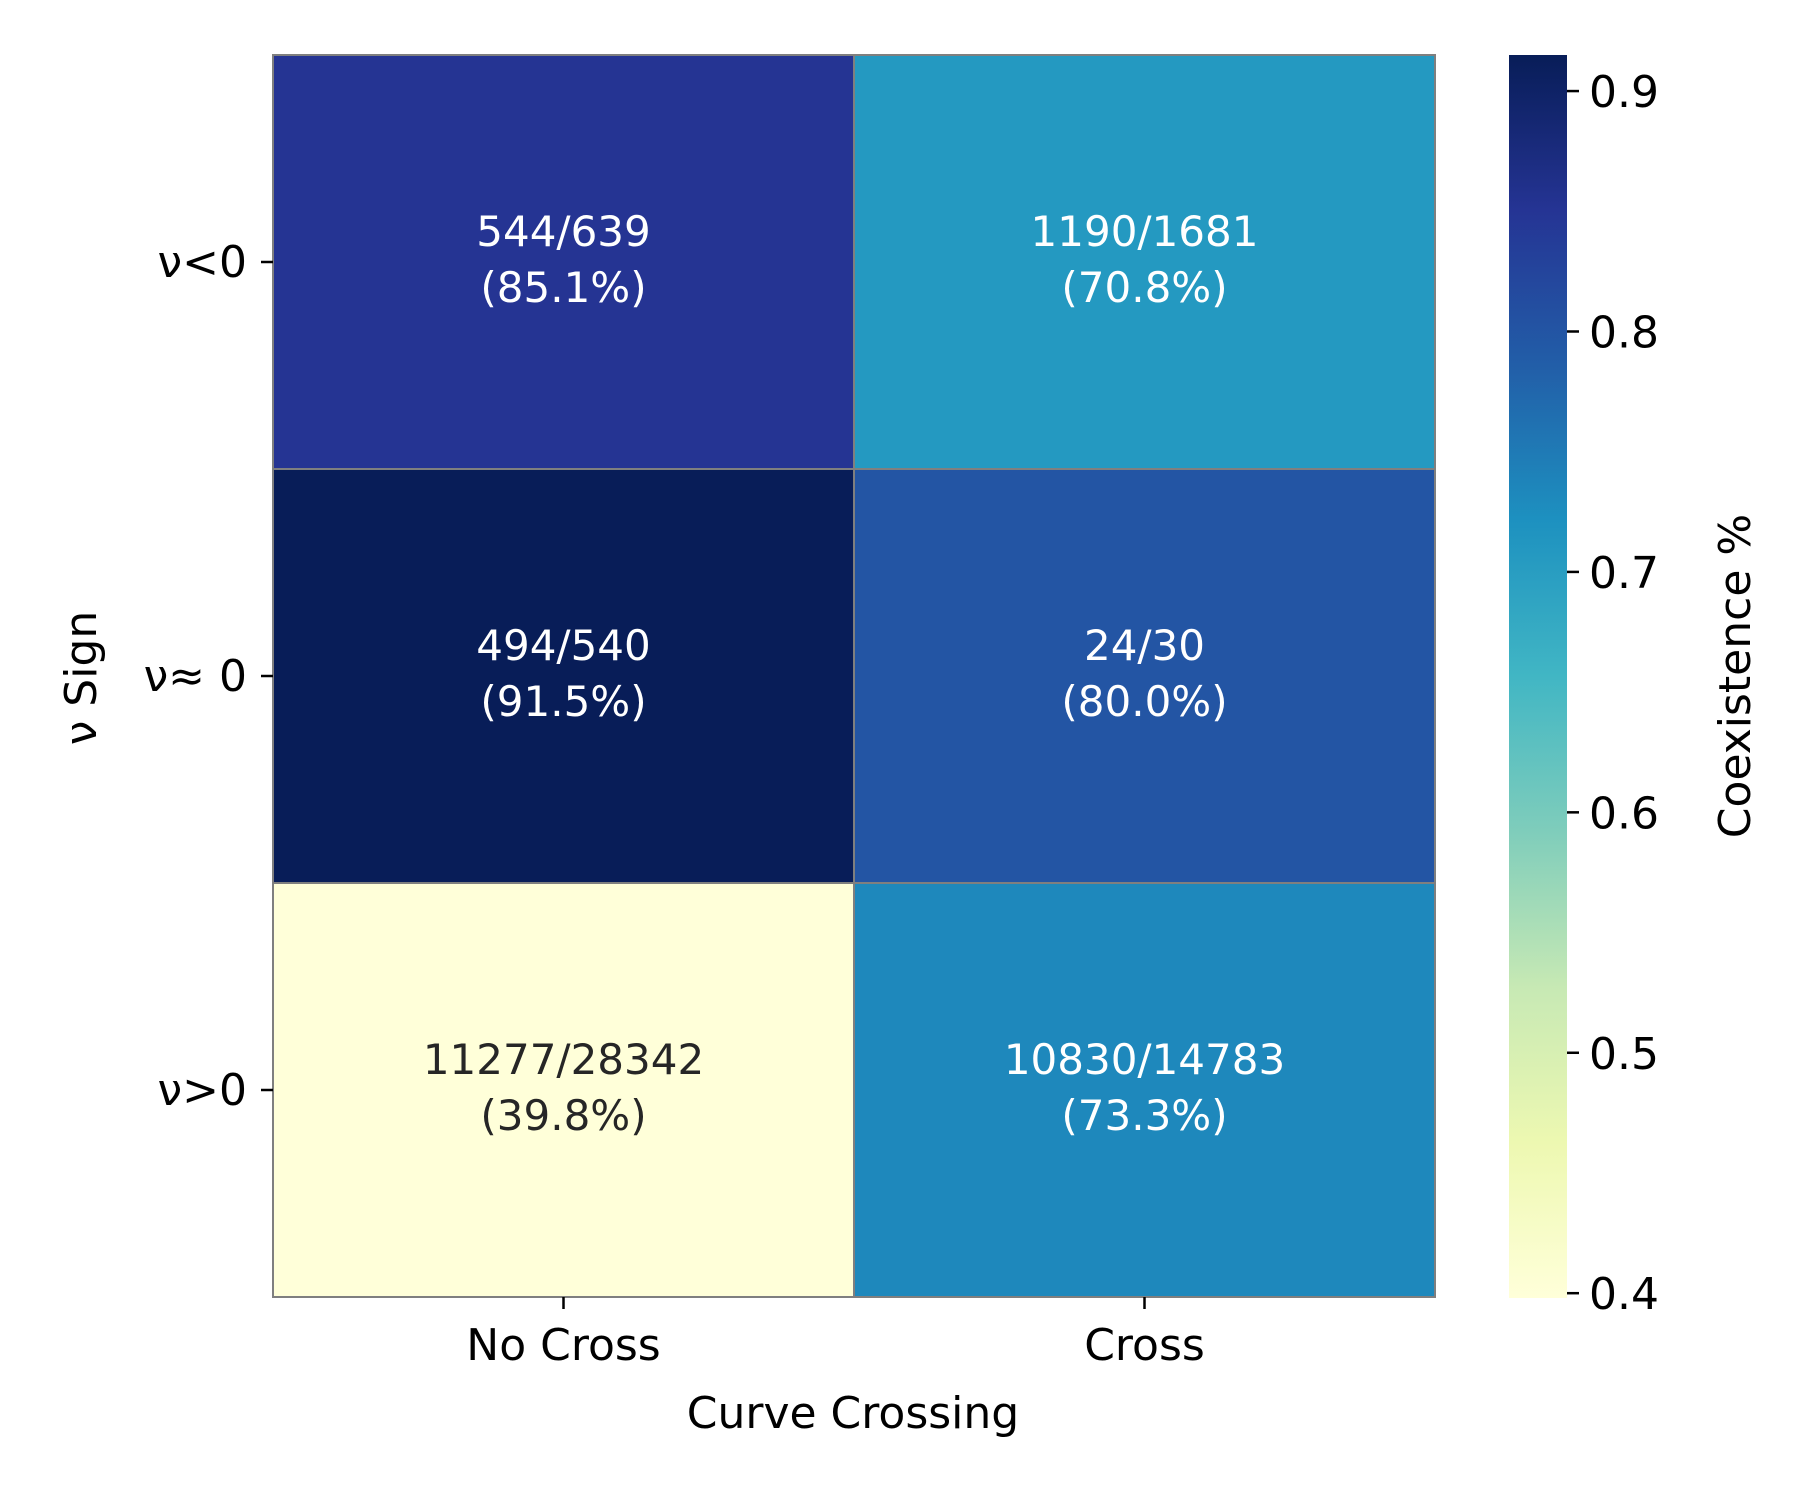 The image size is (1800, 1500). Describe the element at coordinates (563, 1115) in the screenshot. I see `cell-percent-label: (39.8%)` at that location.